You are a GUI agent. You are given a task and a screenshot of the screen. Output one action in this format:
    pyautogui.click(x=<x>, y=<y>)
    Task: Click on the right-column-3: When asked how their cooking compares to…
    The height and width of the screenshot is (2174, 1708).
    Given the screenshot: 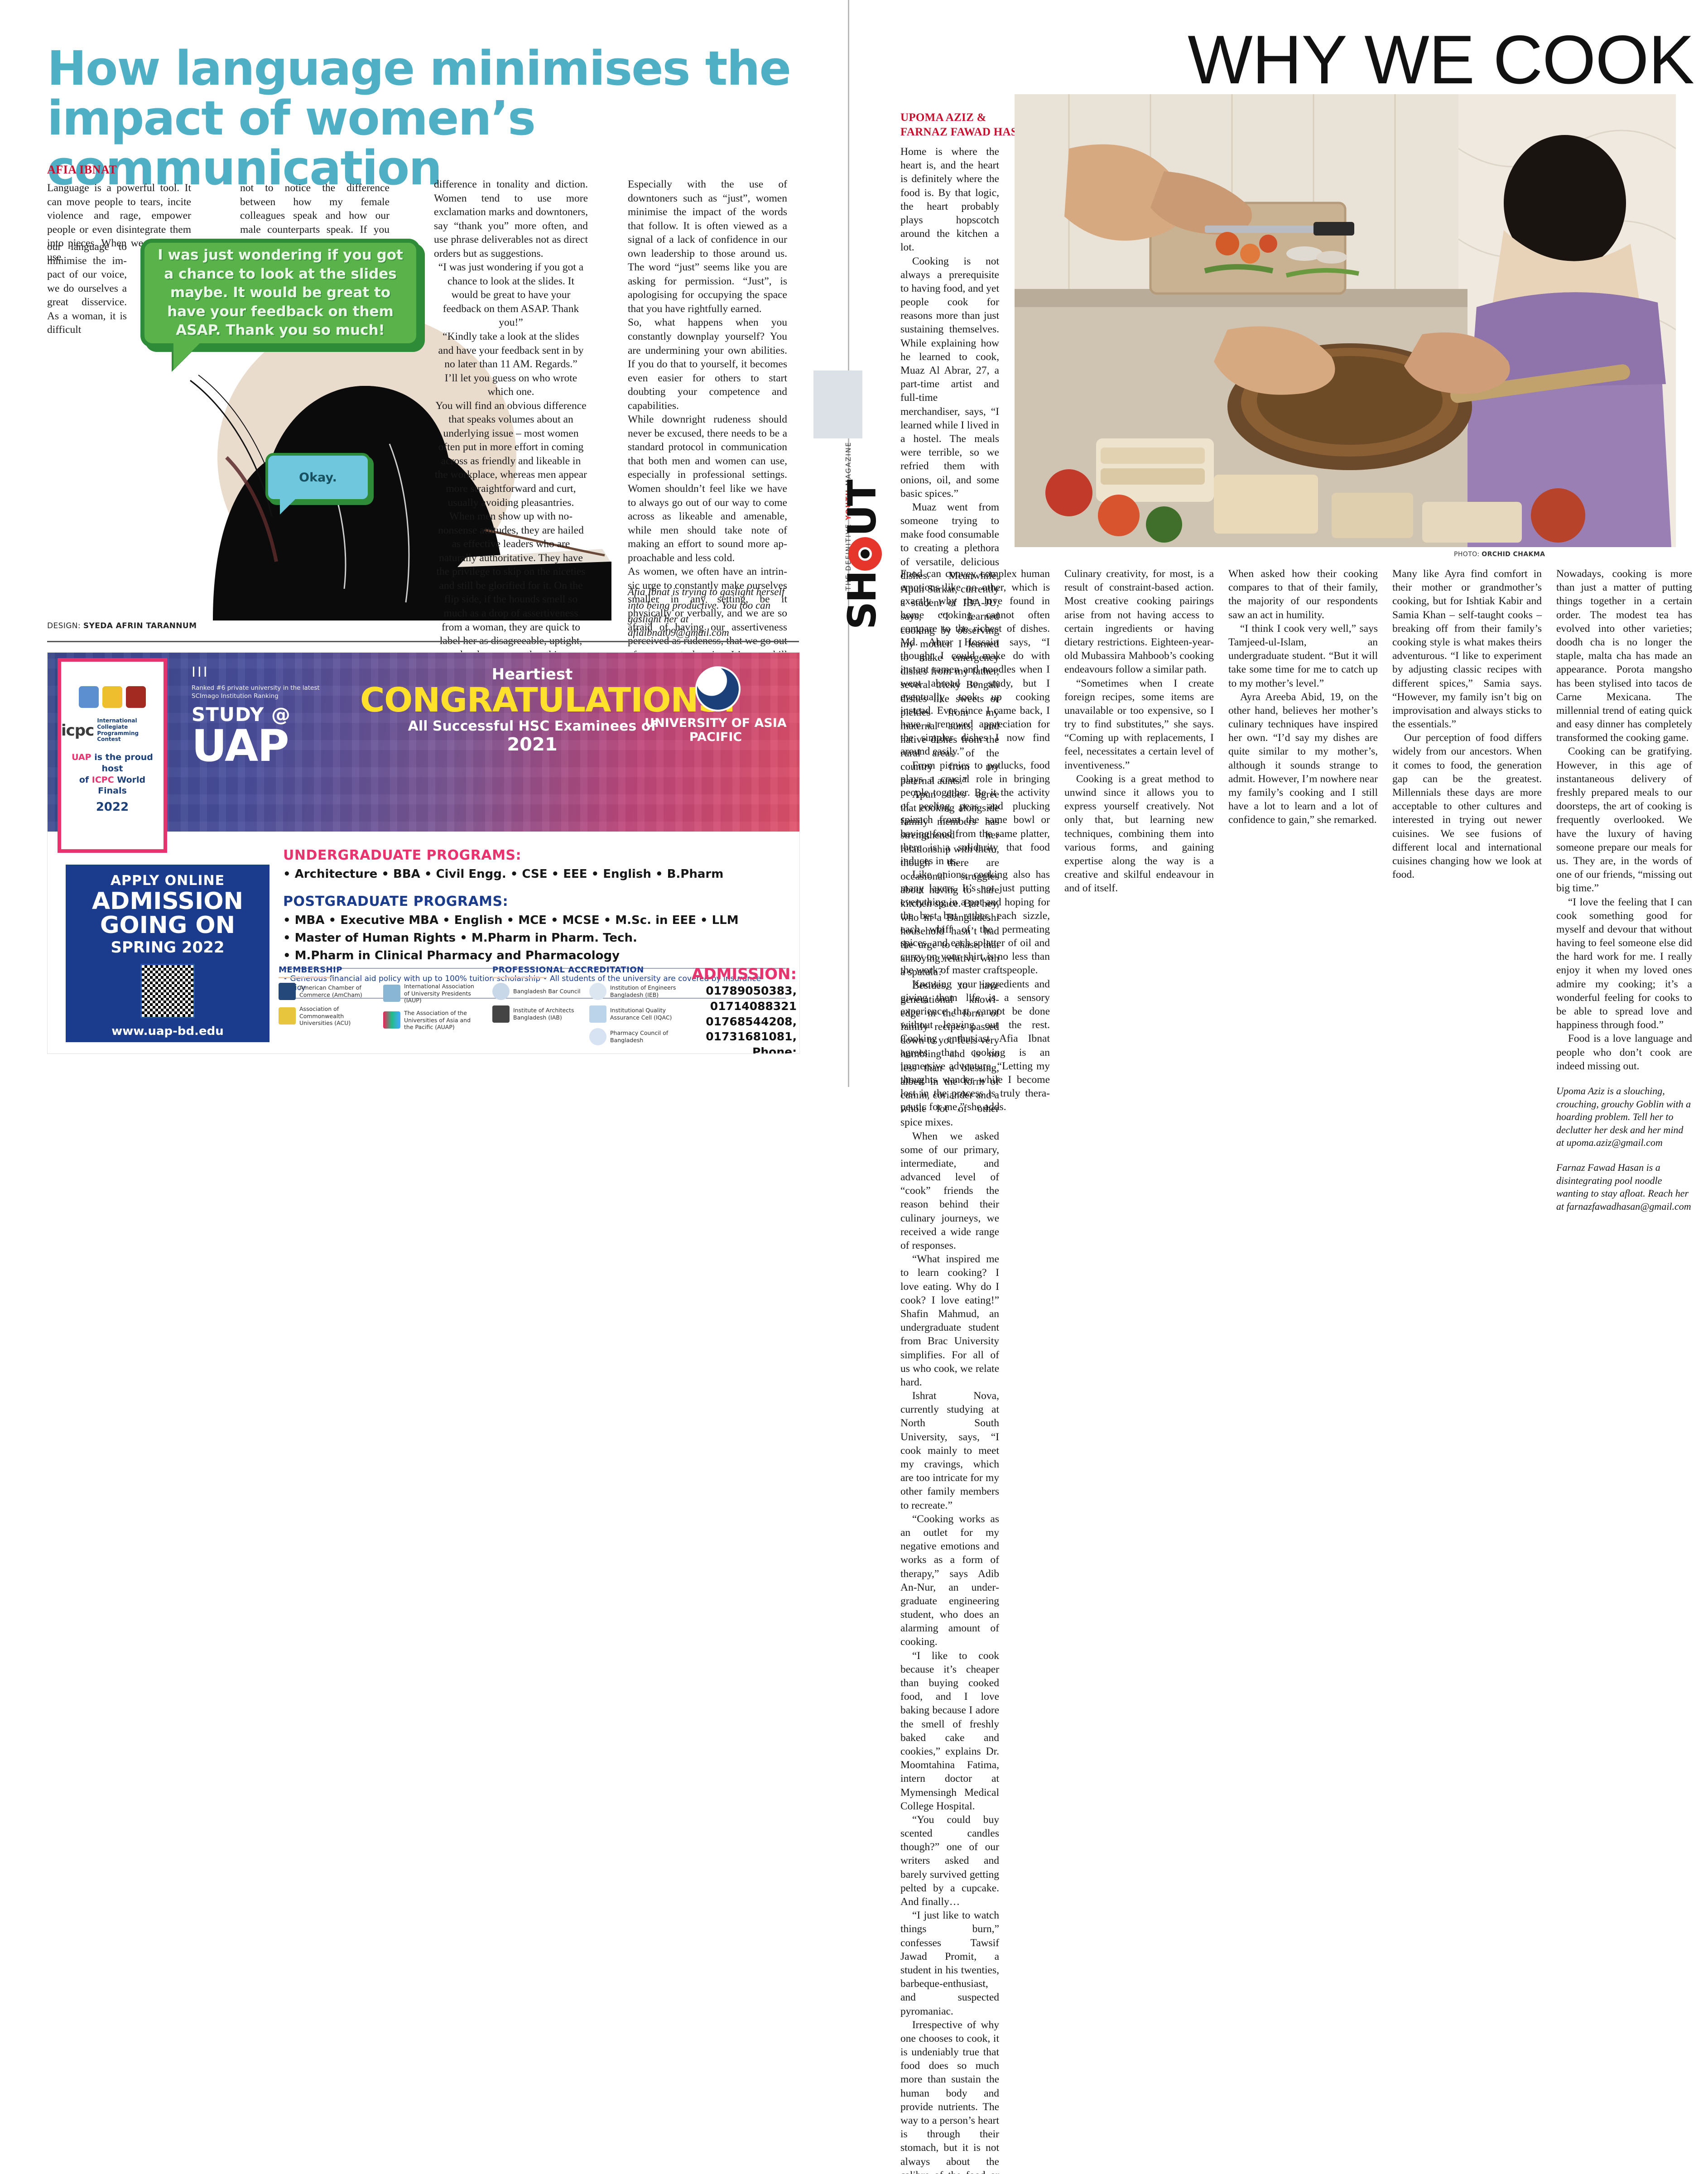 What is the action you would take?
    pyautogui.click(x=1303, y=697)
    